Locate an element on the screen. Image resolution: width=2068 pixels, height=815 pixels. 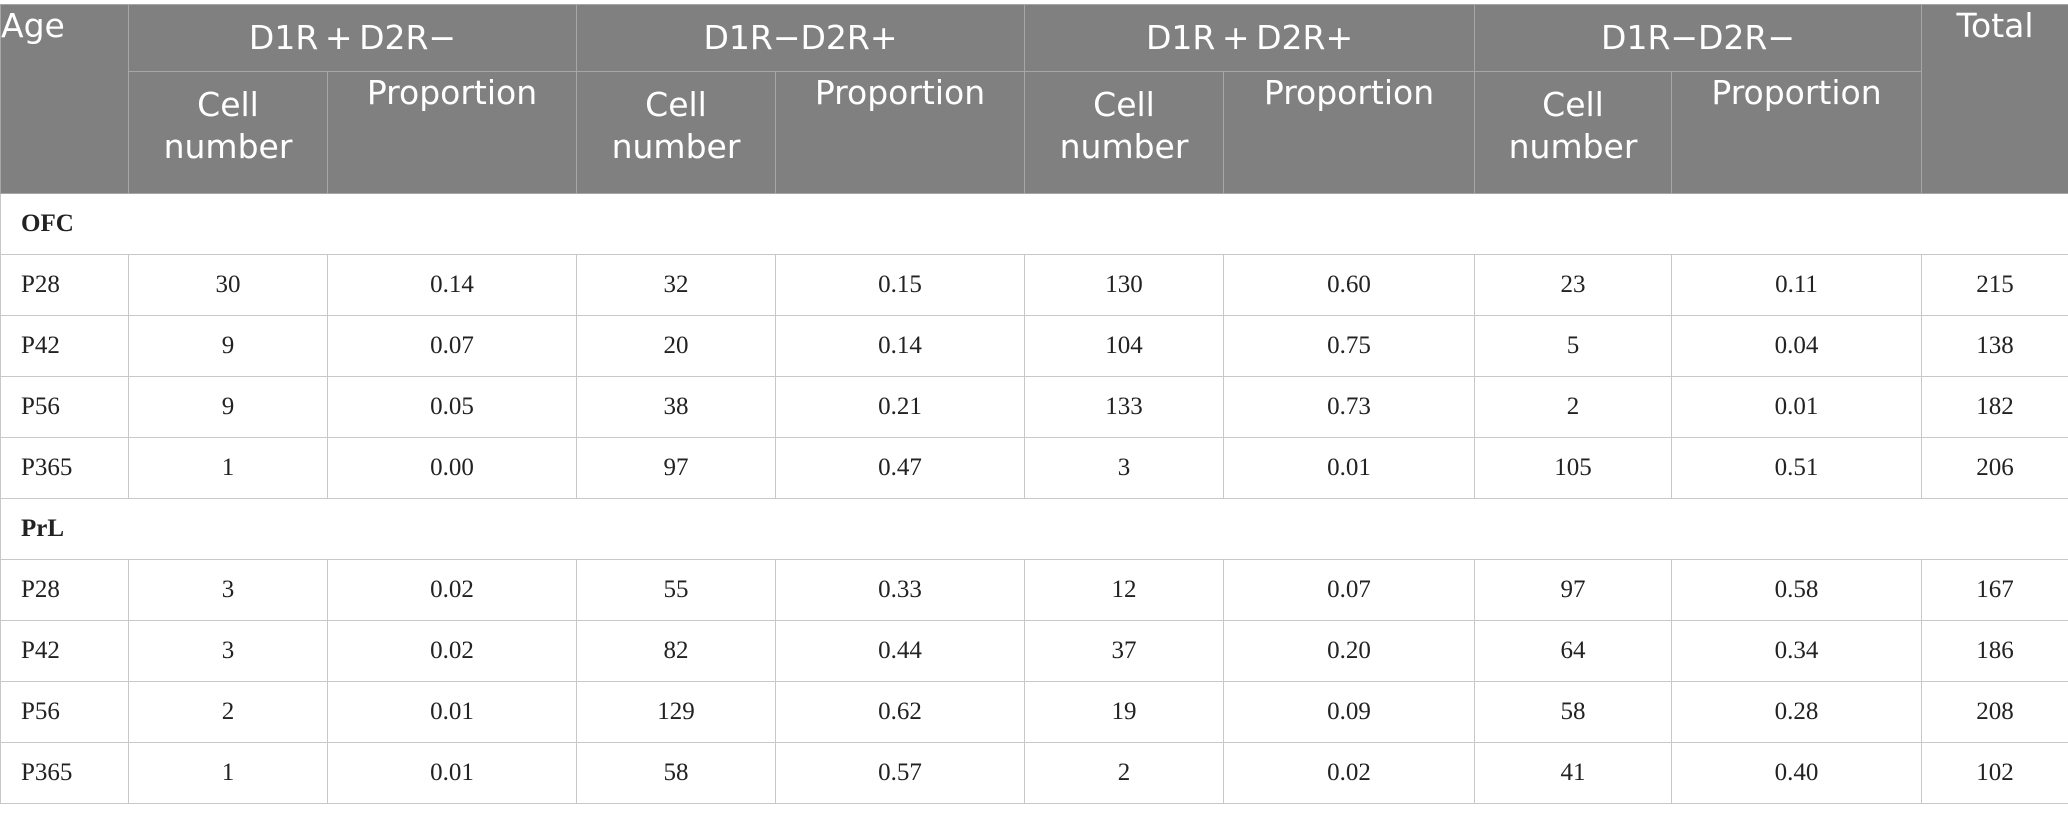
proportion-cell: 0.47 is located at coordinates (900, 468).